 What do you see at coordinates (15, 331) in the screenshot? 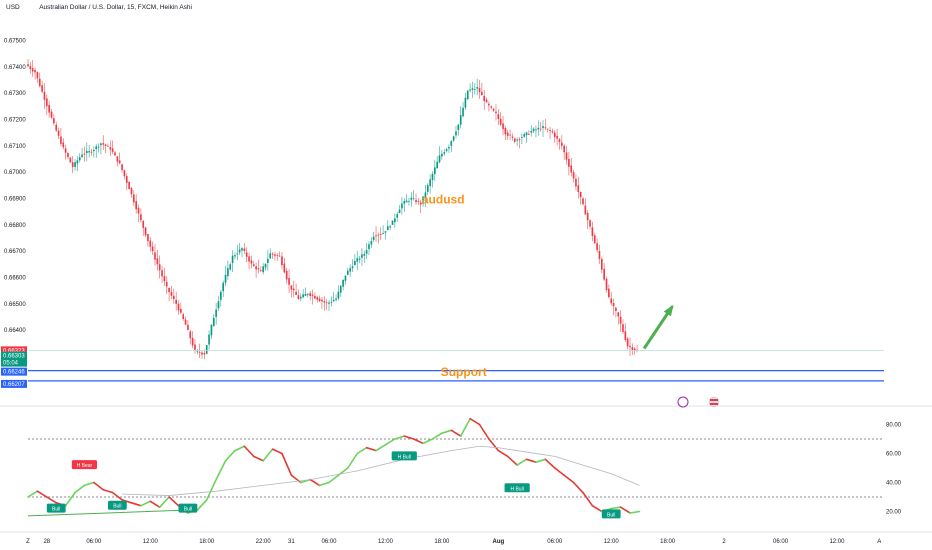
I see `price-axis-tick: 0.66400` at bounding box center [15, 331].